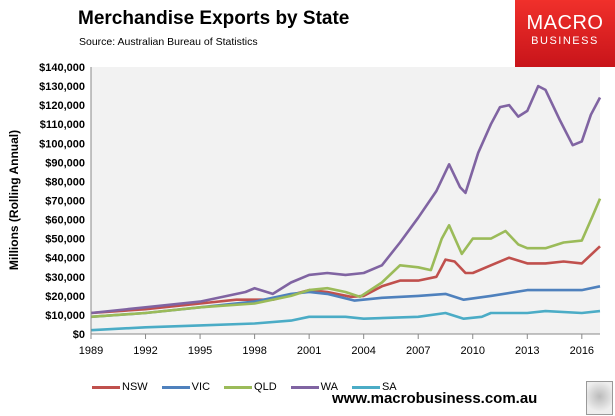 This screenshot has height=416, width=615. What do you see at coordinates (65, 316) in the screenshot?
I see `y-tick-label: $10,000` at bounding box center [65, 316].